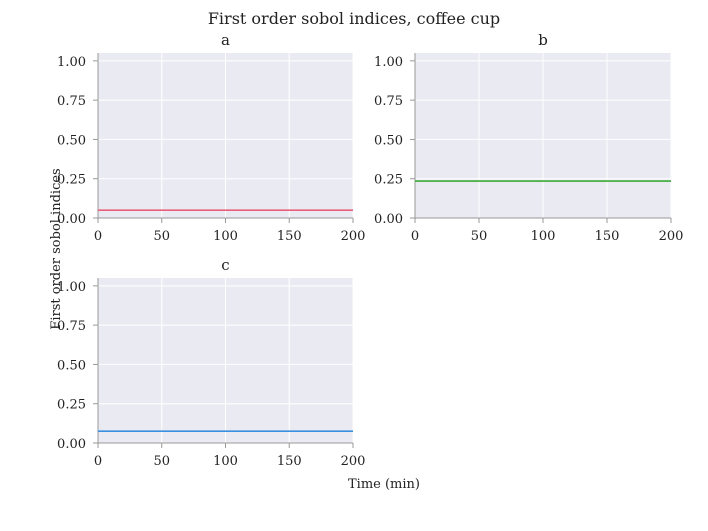  What do you see at coordinates (543, 40) in the screenshot?
I see `subplot-title: b` at bounding box center [543, 40].